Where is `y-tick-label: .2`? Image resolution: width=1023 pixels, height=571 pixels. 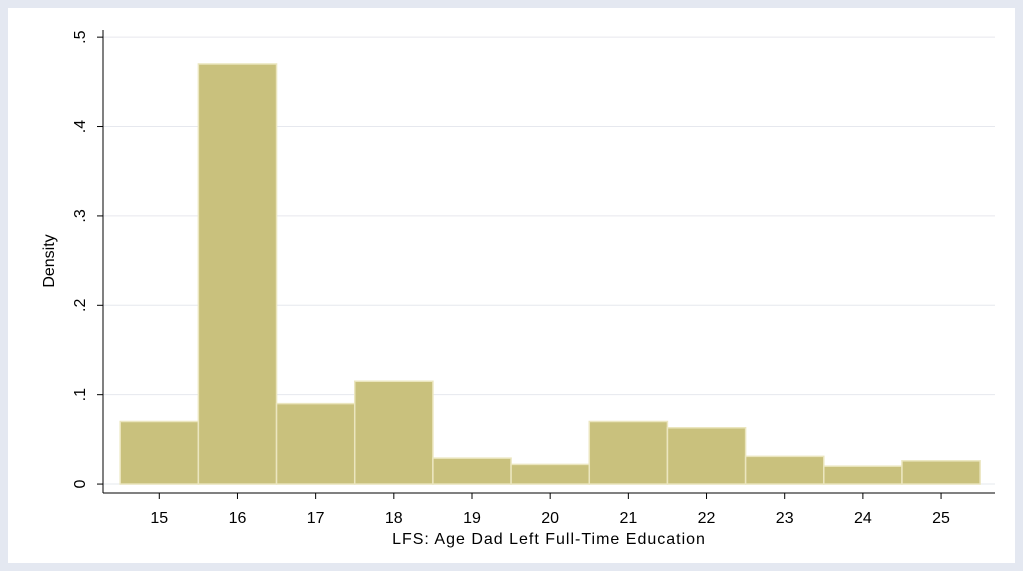 y-tick-label: .2 is located at coordinates (80, 305).